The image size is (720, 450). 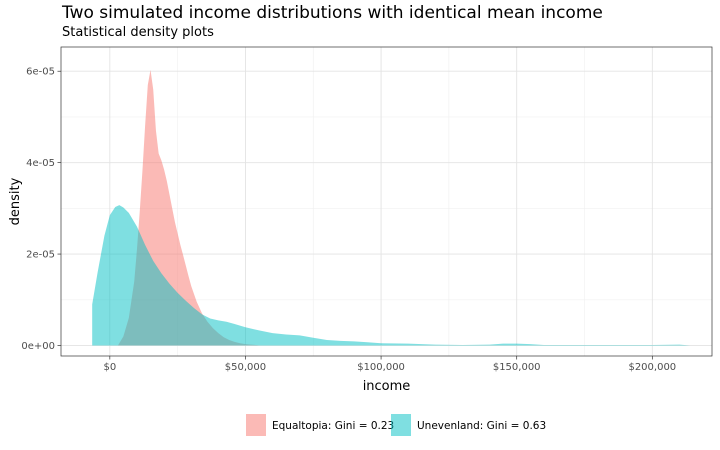 What do you see at coordinates (40, 163) in the screenshot?
I see `y-tick-label: 4e-05` at bounding box center [40, 163].